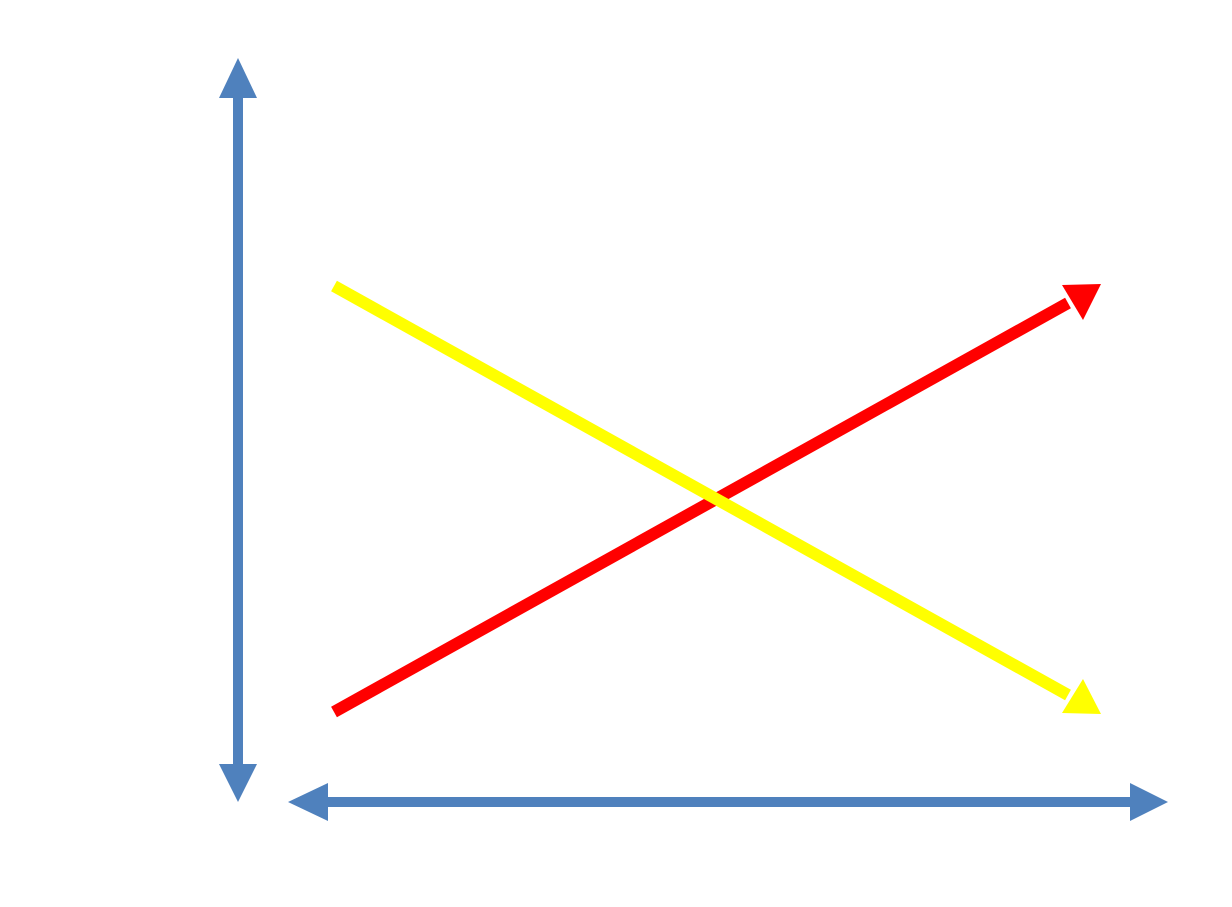 This screenshot has height=907, width=1232. Describe the element at coordinates (1081, 302) in the screenshot. I see `increasing-trend-arrowhead` at that location.